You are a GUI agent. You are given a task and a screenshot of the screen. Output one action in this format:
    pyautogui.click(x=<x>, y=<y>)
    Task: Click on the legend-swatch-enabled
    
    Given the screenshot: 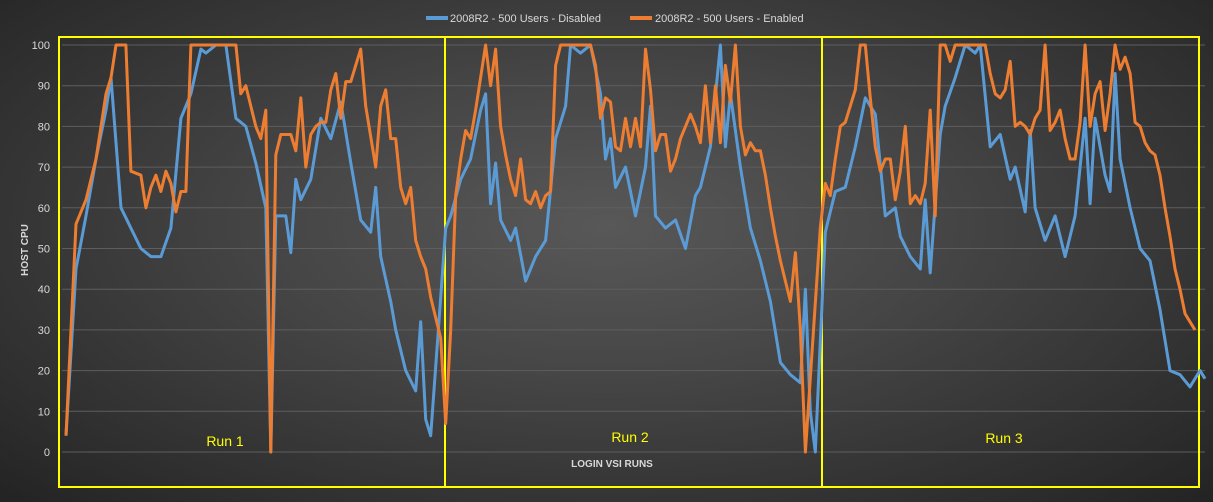 What is the action you would take?
    pyautogui.click(x=641, y=18)
    